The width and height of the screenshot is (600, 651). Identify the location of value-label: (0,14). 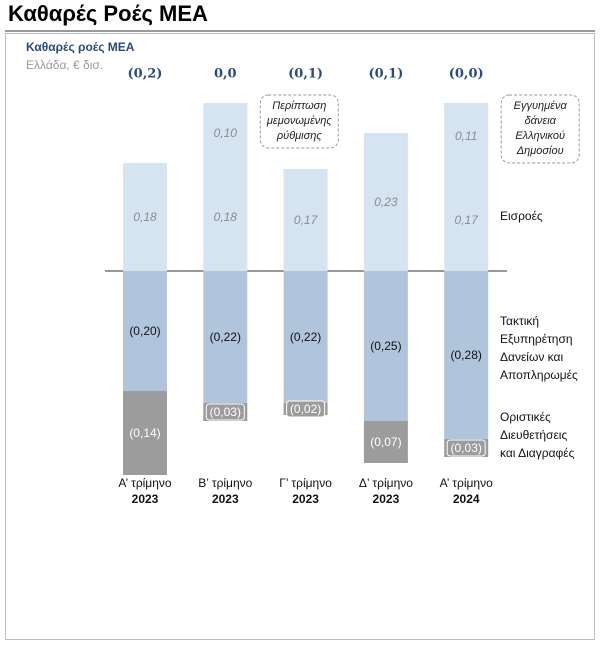
(144, 433).